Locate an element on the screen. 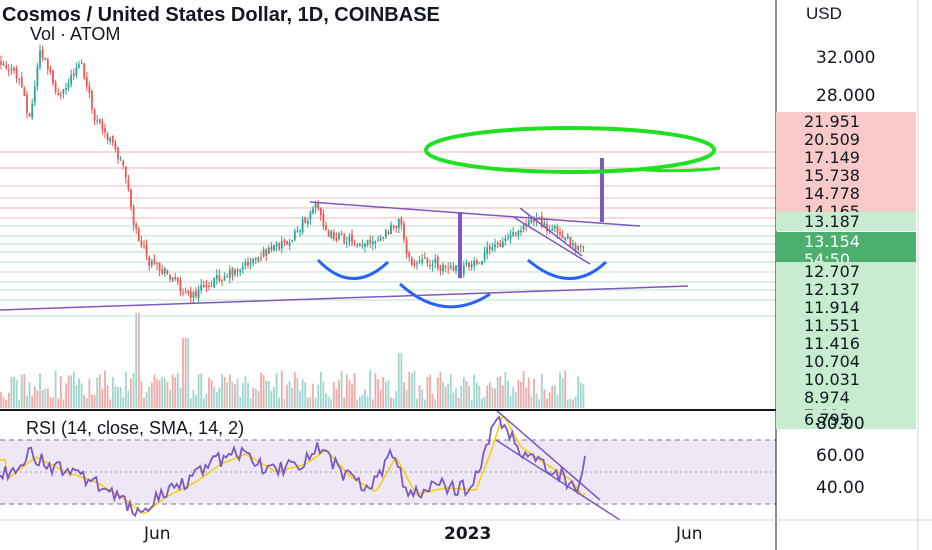 The image size is (932, 550). volume-bars is located at coordinates (292, 360).